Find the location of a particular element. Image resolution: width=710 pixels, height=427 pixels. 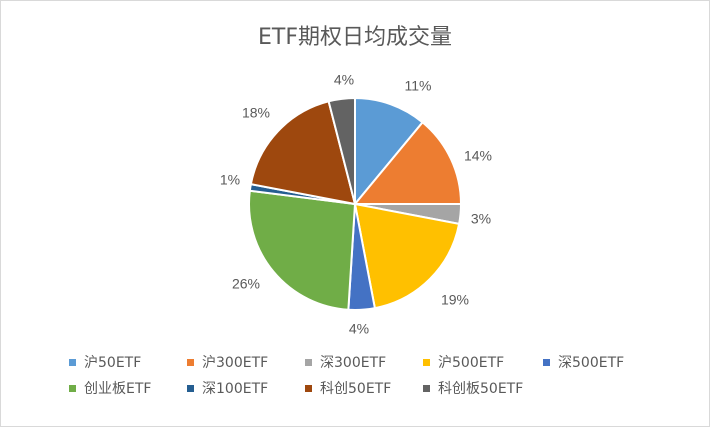

data-label: 26% is located at coordinates (246, 284).